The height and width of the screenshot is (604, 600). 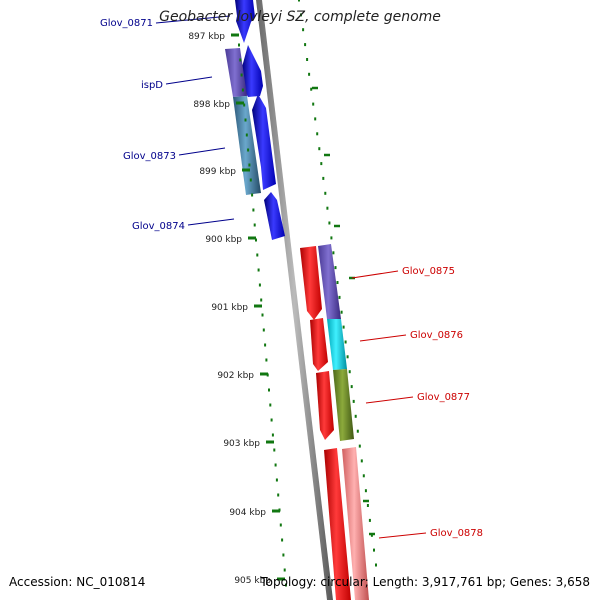 I want to click on gene-label: Glov_0877, so click(x=443, y=397).